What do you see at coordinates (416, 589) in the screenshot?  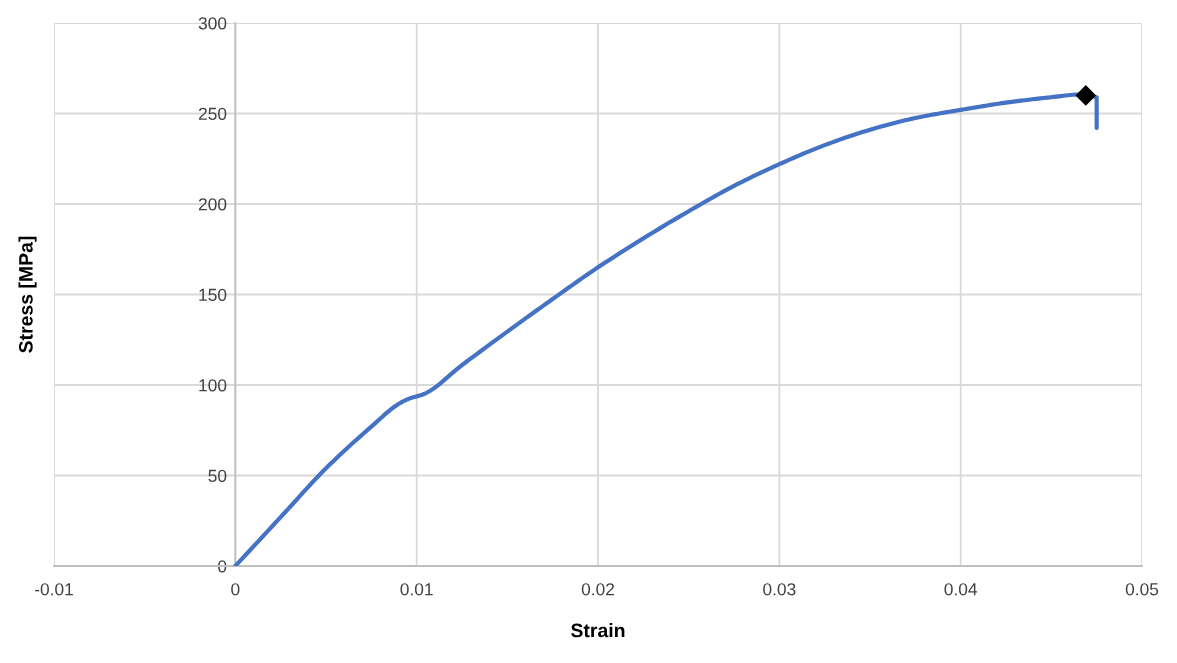 I see `x-tick-label: 0.01` at bounding box center [416, 589].